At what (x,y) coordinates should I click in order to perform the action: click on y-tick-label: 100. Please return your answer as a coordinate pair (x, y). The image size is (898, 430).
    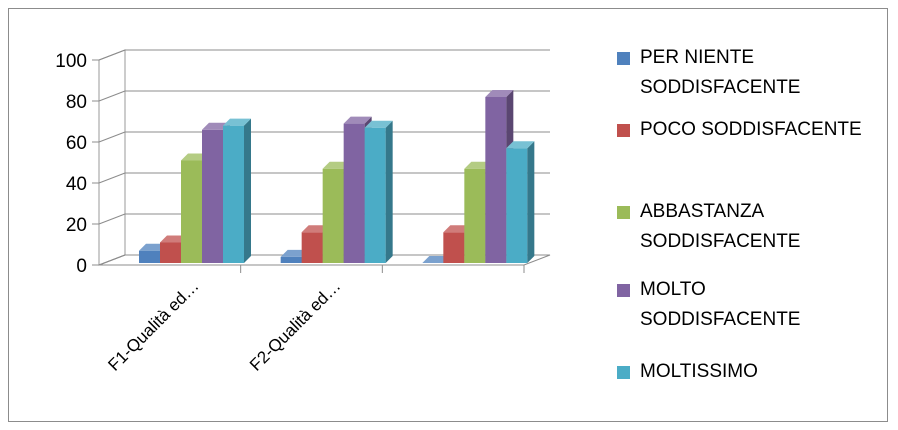
    Looking at the image, I should click on (71, 61).